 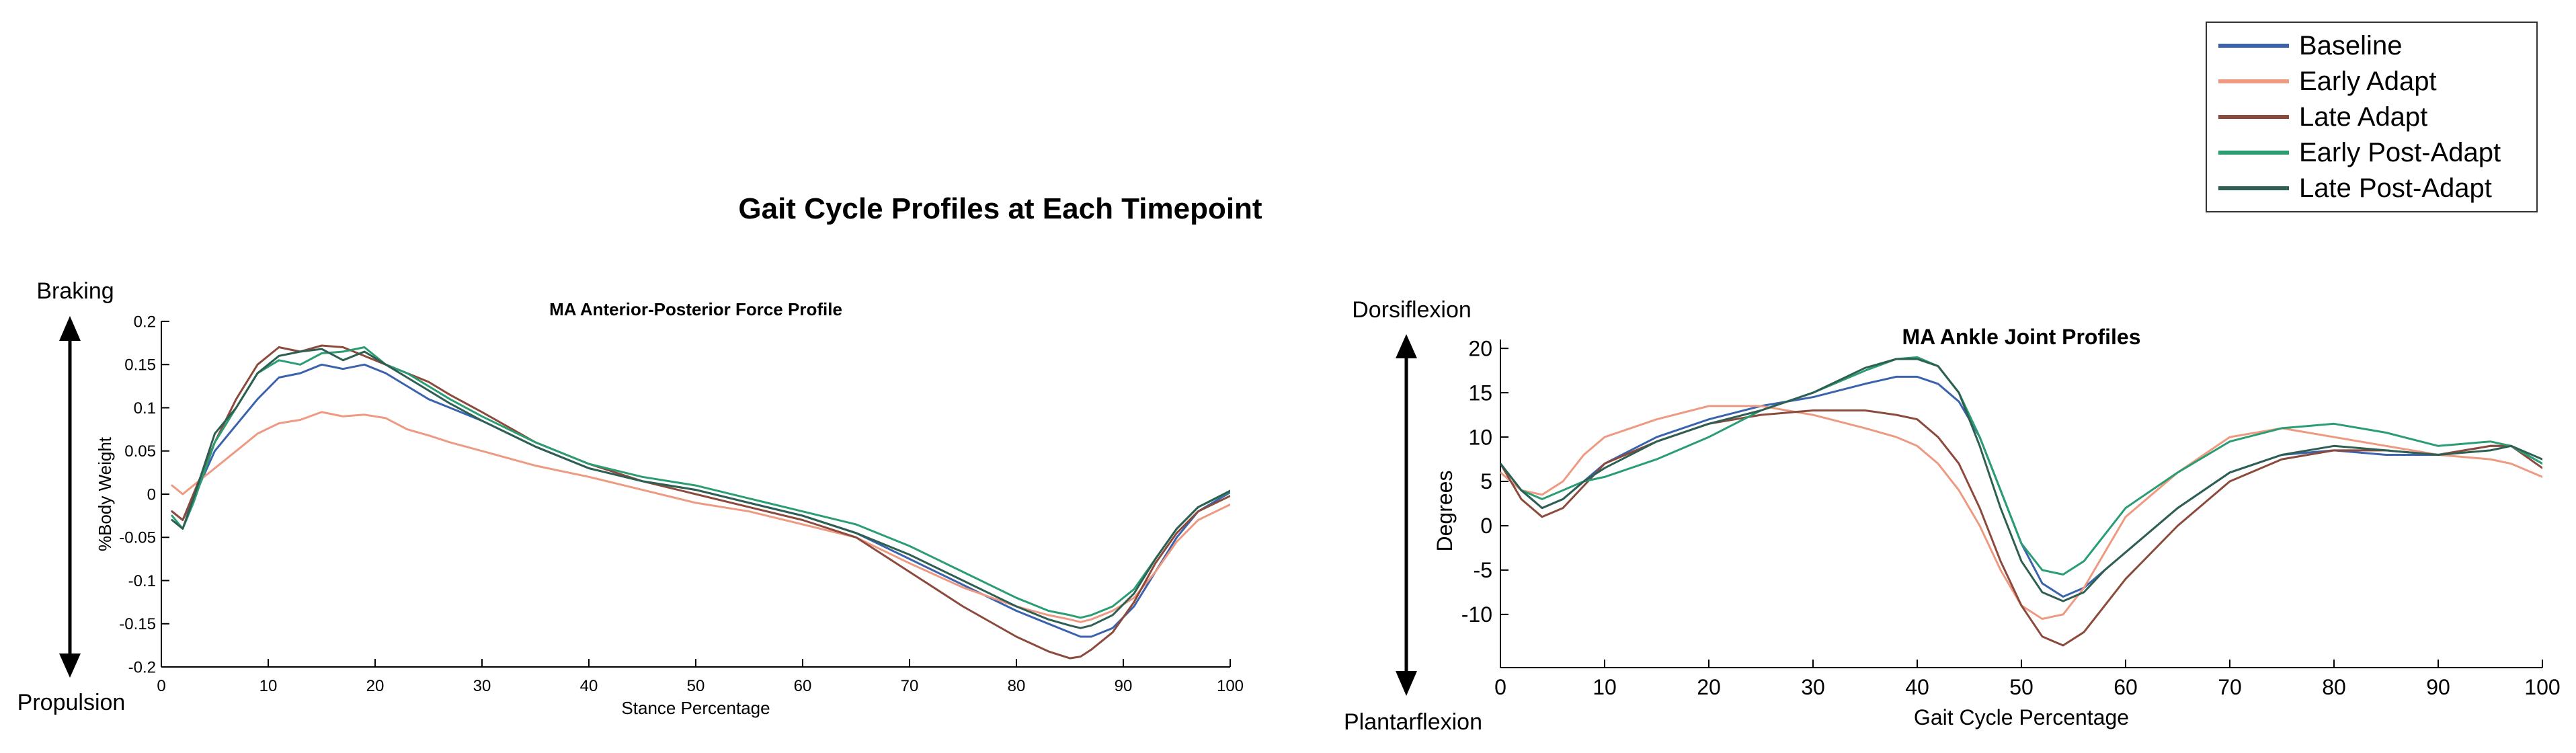 What do you see at coordinates (1483, 570) in the screenshot?
I see `y-tick-label: -5` at bounding box center [1483, 570].